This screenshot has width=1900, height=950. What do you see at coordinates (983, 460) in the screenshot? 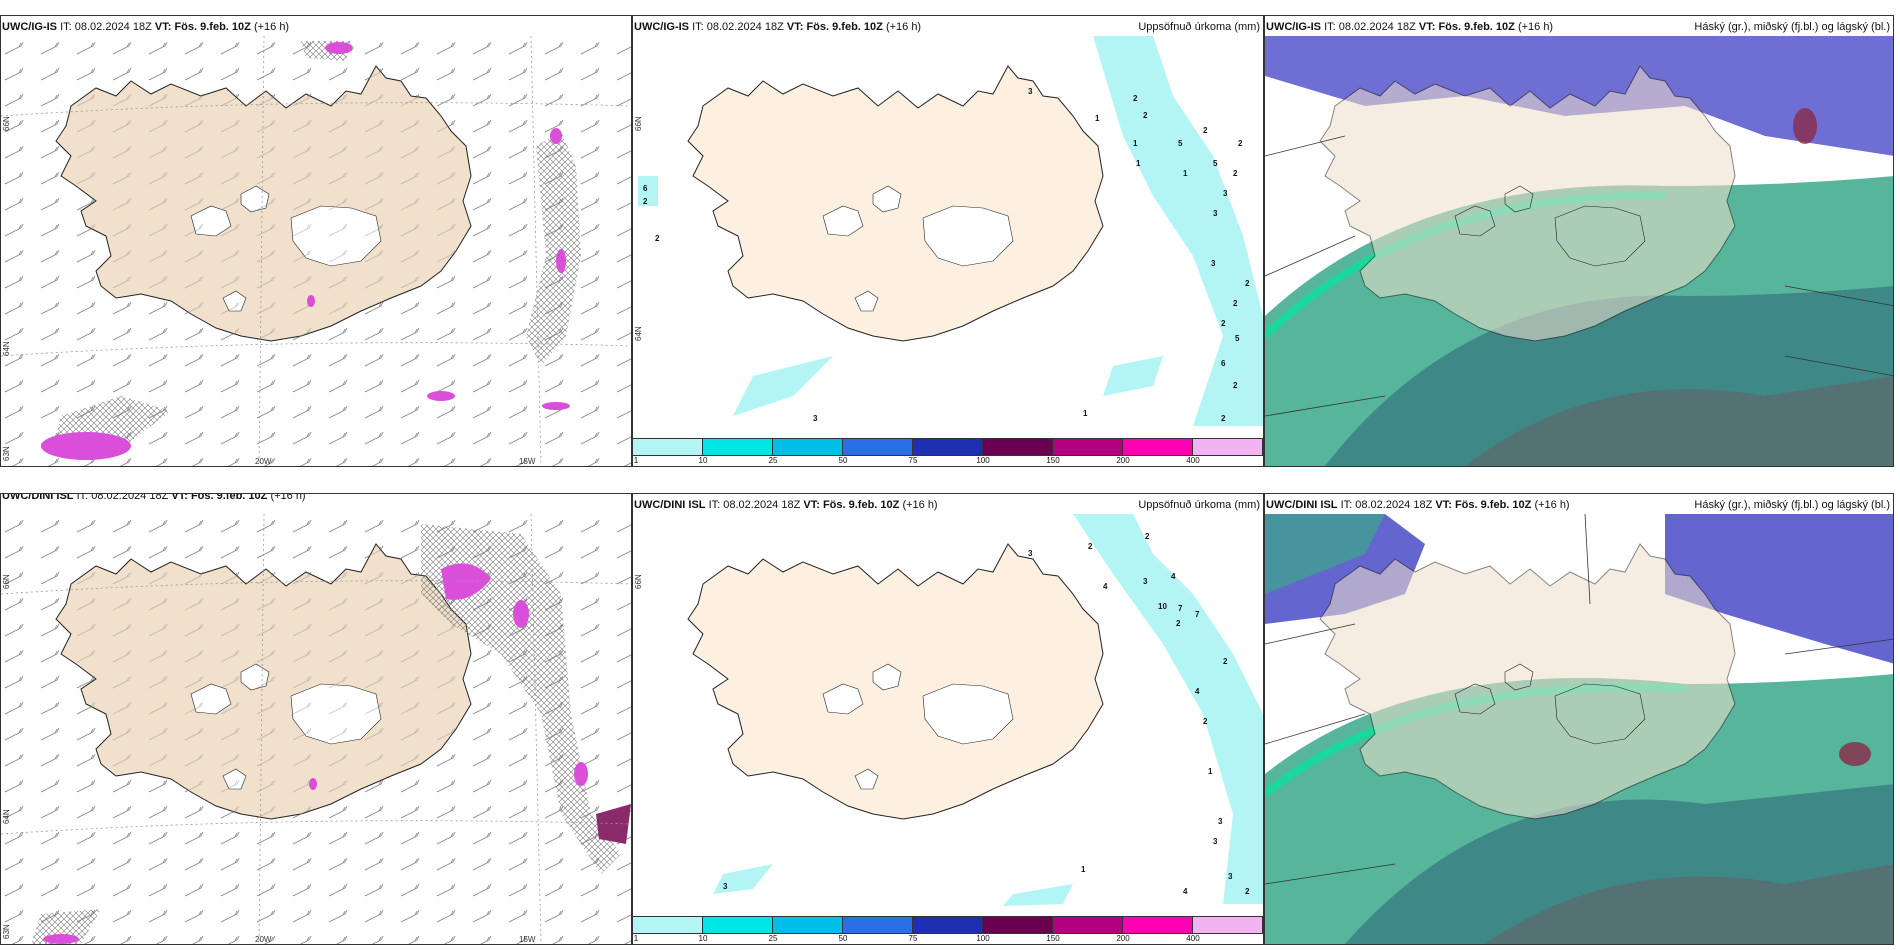
I see `legend-label: 100` at bounding box center [983, 460].